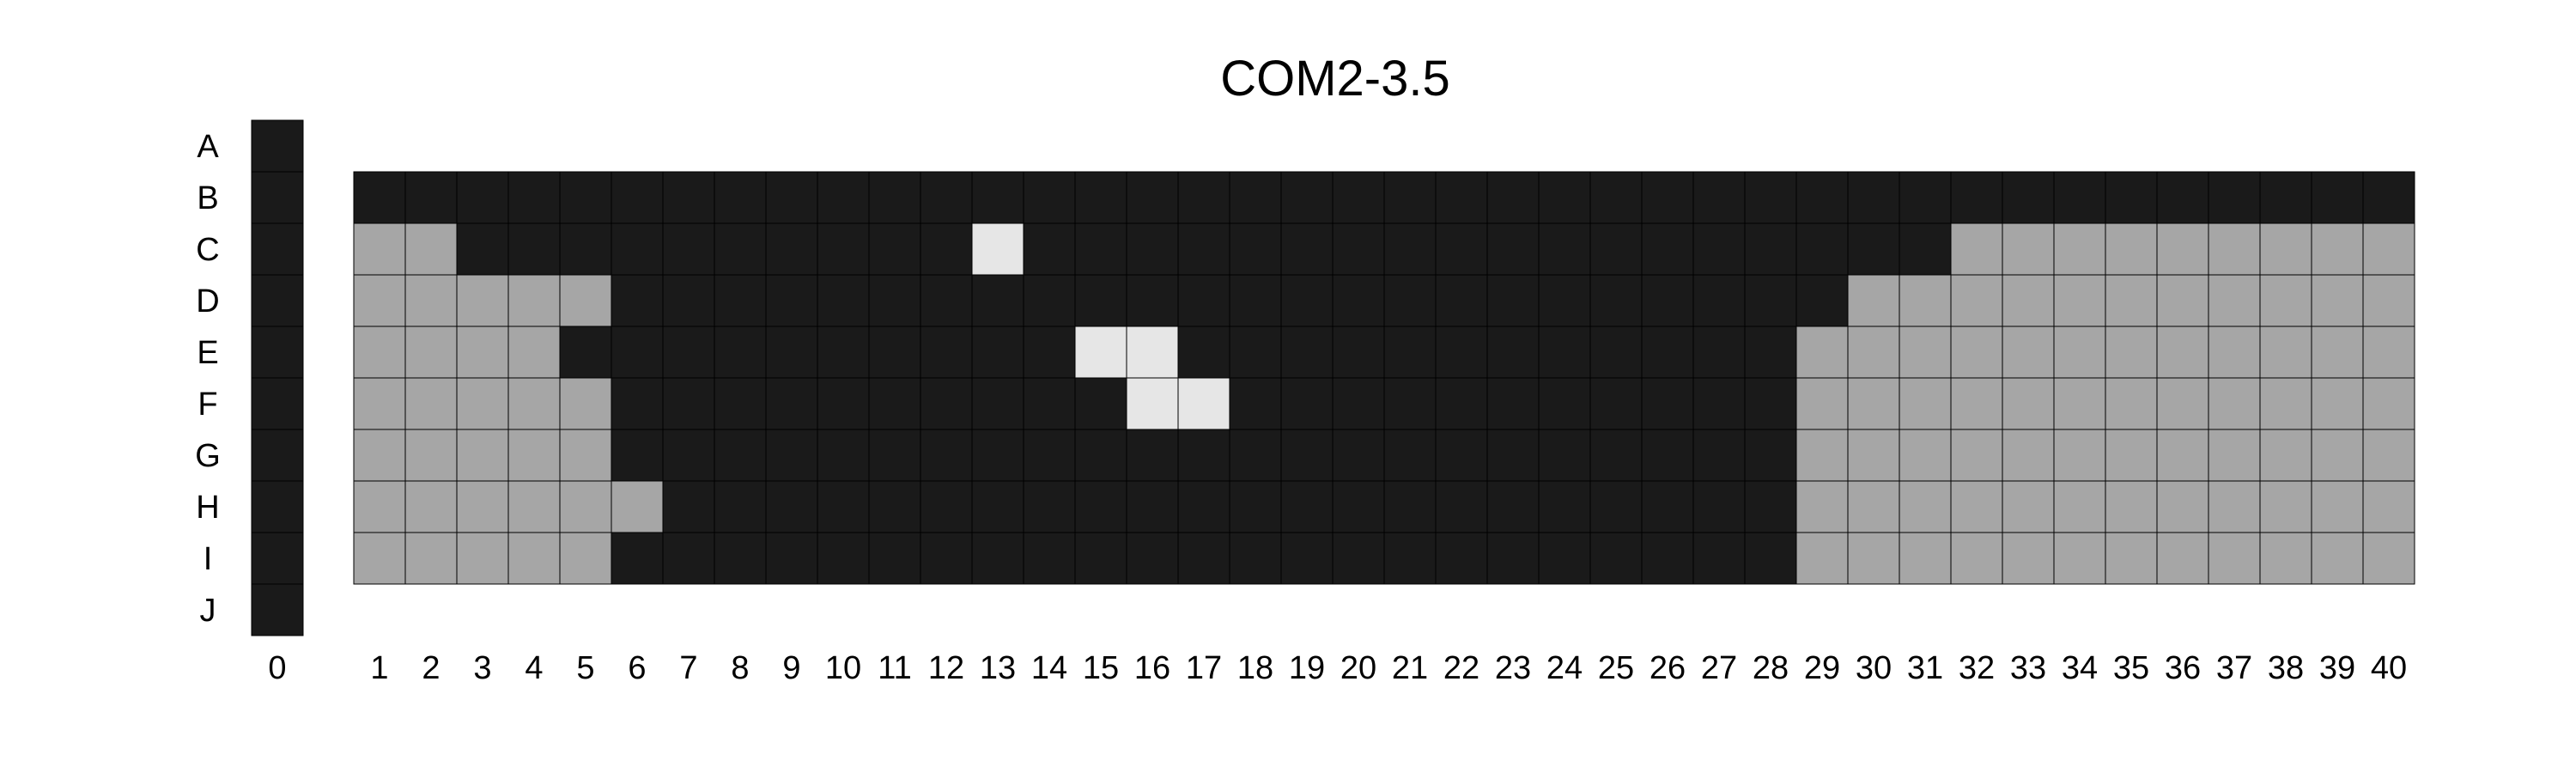 The image size is (2576, 773). What do you see at coordinates (2028, 668) in the screenshot?
I see `column-label: 33` at bounding box center [2028, 668].